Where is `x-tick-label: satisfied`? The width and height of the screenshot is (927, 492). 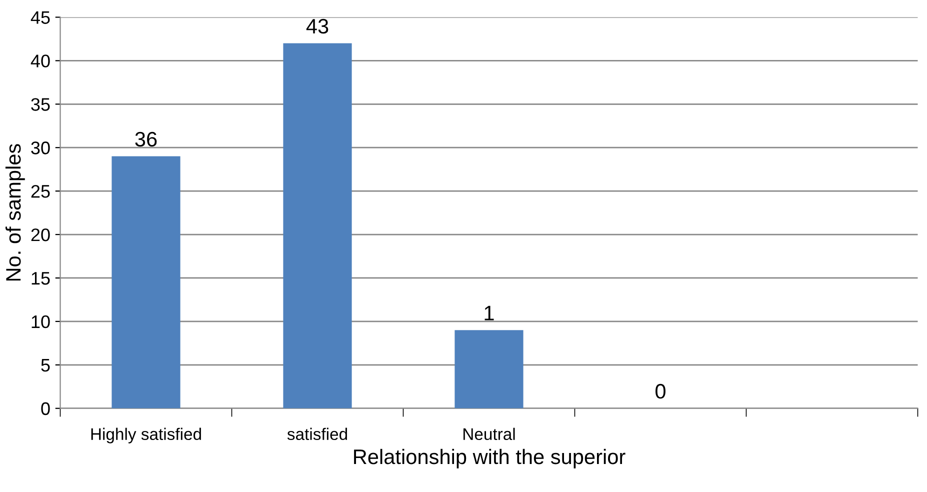 x-tick-label: satisfied is located at coordinates (317, 434).